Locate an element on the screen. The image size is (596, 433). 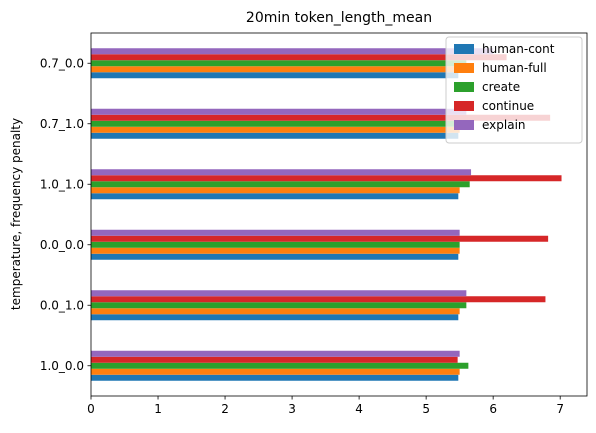
bar-human-full-0.7_1.0 is located at coordinates (275, 129).